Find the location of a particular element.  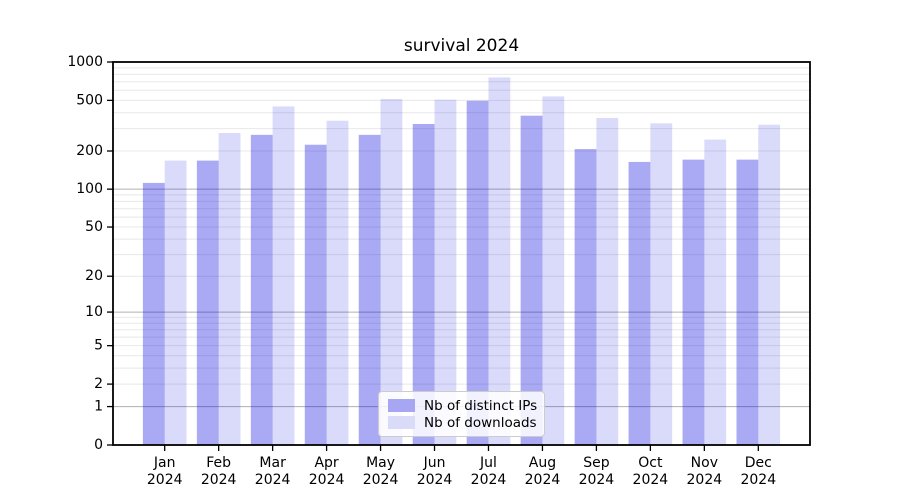

x-tick-label-month: Aug is located at coordinates (542, 463).